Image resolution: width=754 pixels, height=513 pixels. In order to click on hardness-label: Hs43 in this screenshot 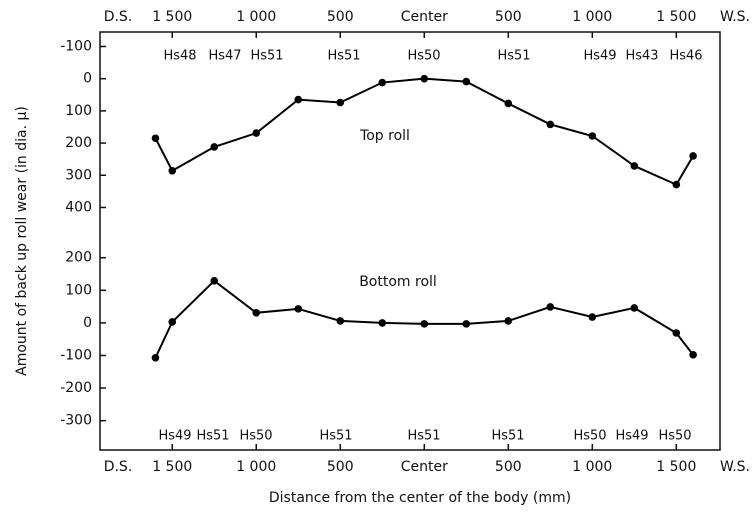, I will do `click(641, 56)`.